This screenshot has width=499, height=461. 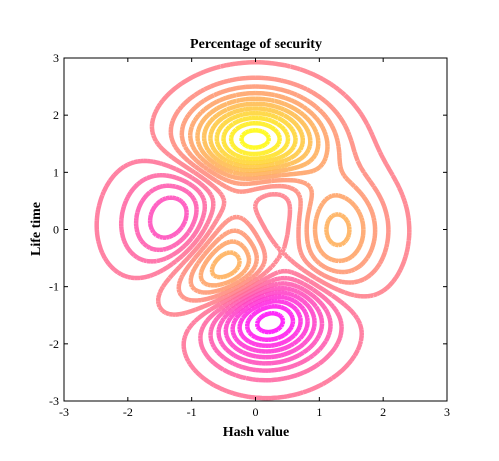 I want to click on y-tick-label: 1, so click(x=56, y=172).